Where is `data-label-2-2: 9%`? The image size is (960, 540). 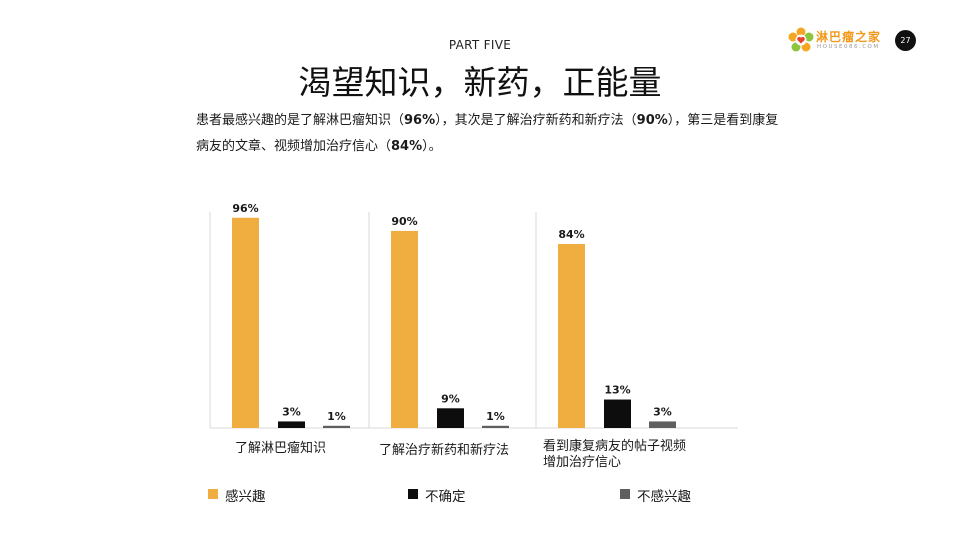 data-label-2-2: 9% is located at coordinates (450, 398).